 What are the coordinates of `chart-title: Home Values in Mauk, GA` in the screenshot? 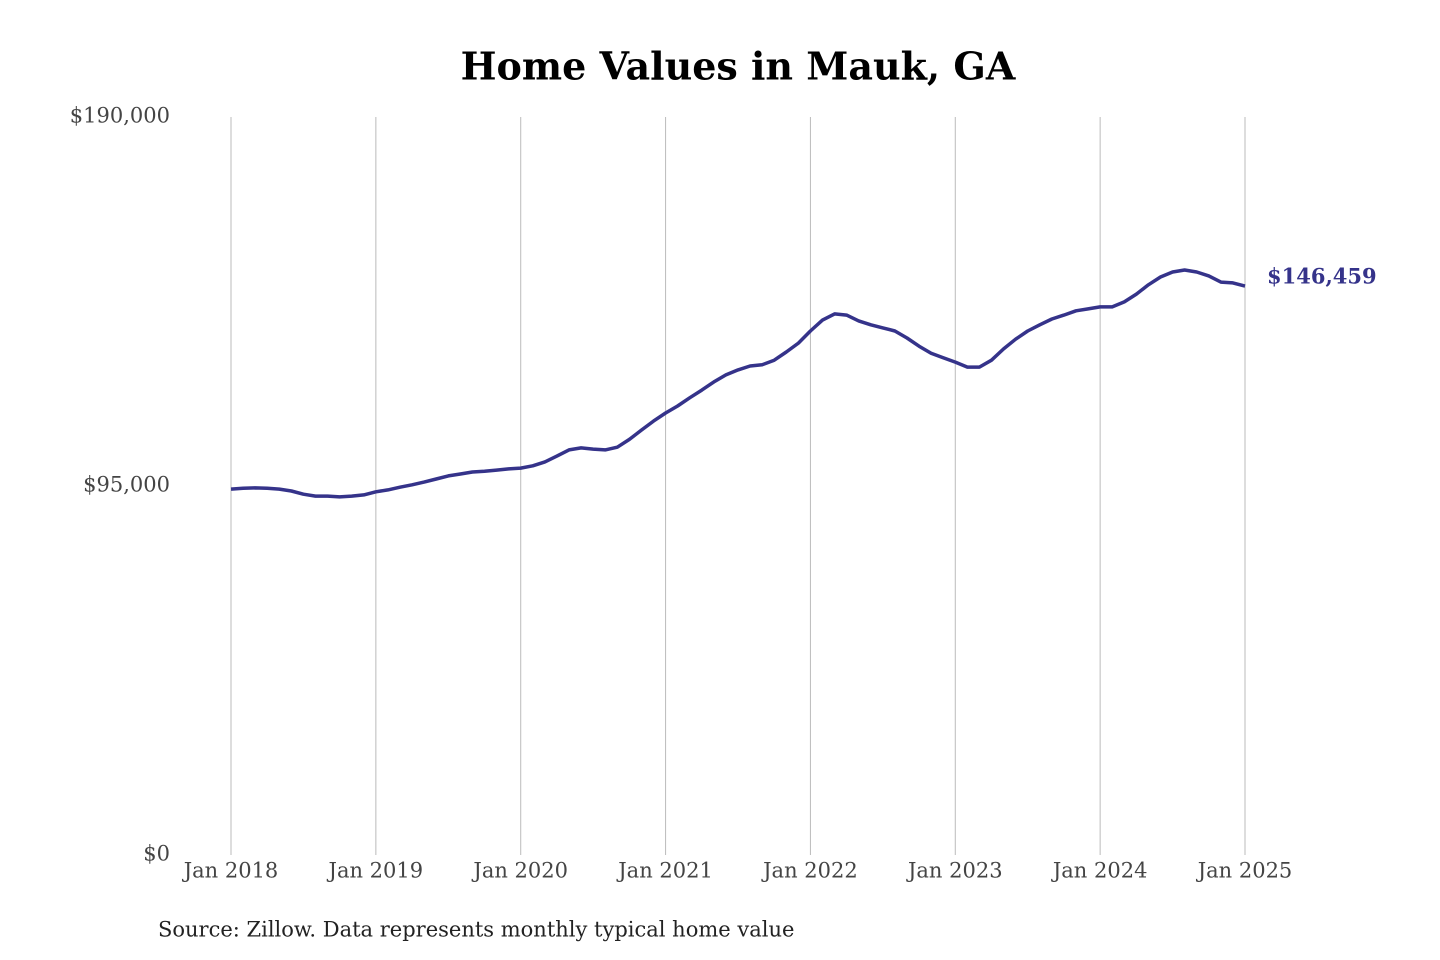 It's located at (738, 66).